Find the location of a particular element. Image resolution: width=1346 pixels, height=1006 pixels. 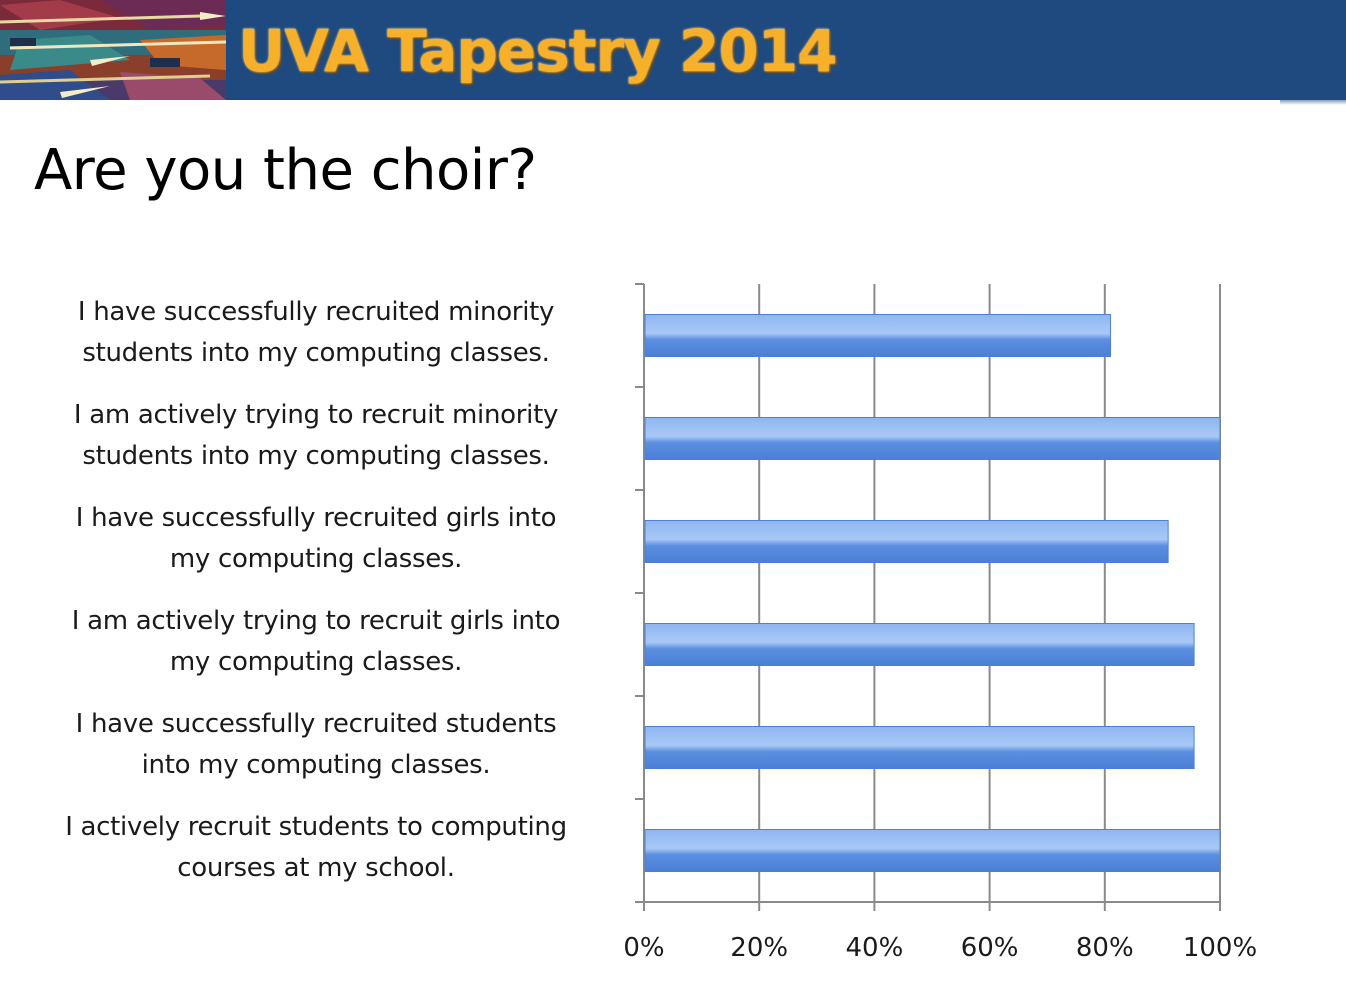

x-tick-label: 40% is located at coordinates (875, 948).